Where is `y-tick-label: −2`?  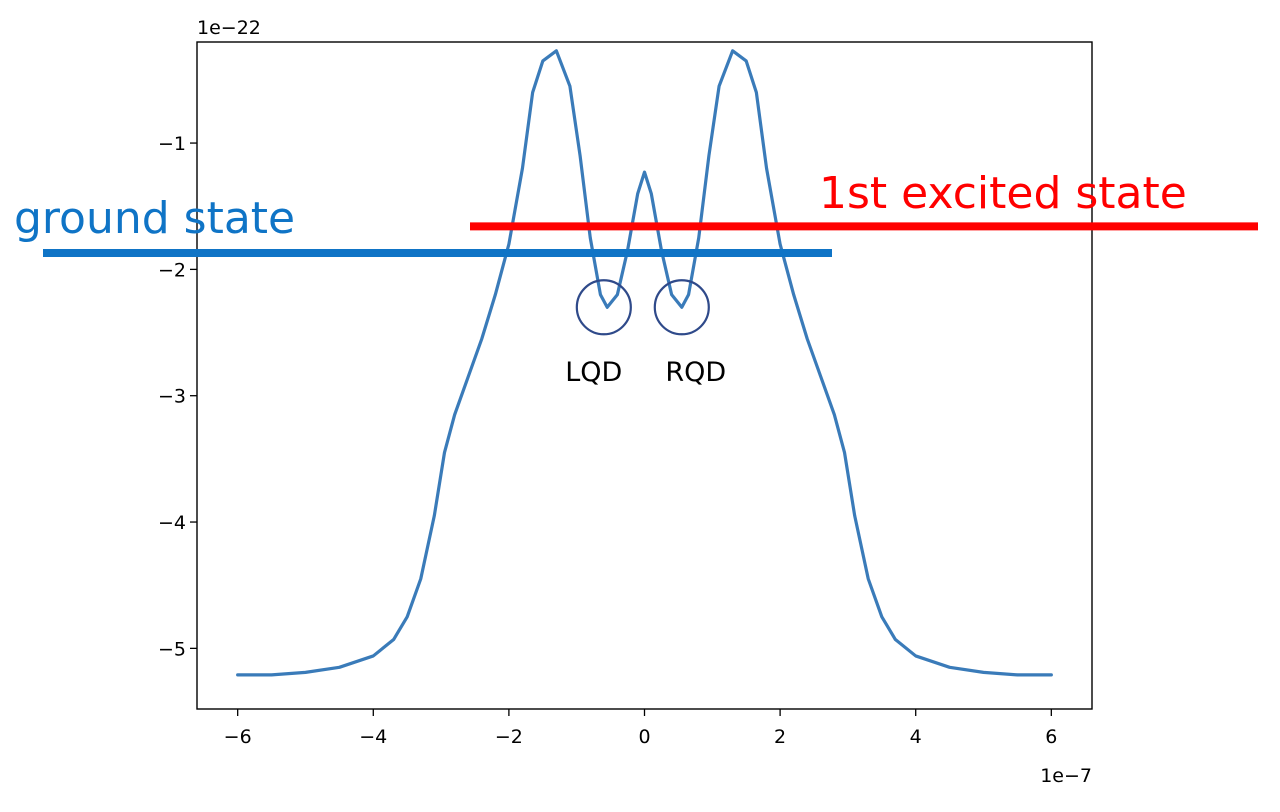
y-tick-label: −2 is located at coordinates (172, 270).